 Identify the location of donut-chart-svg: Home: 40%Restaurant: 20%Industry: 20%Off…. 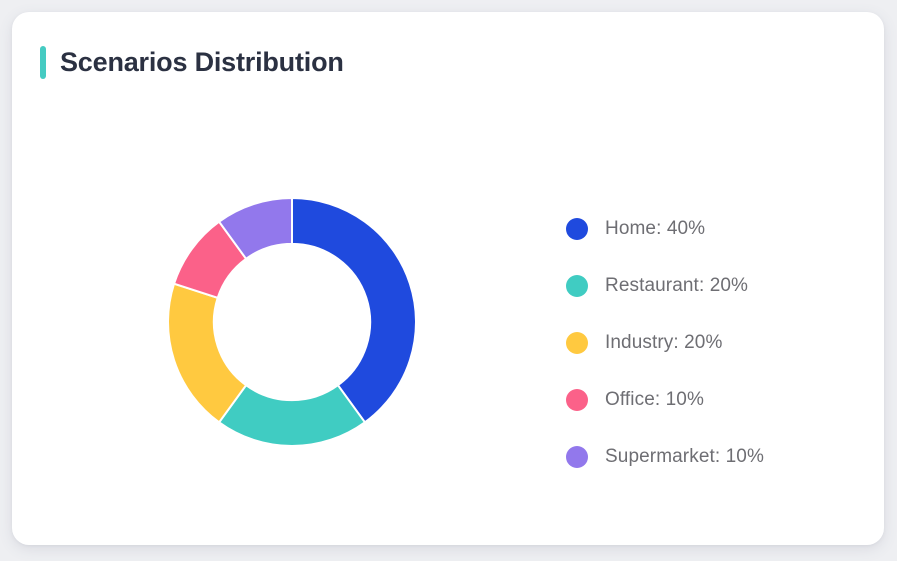
(292, 321).